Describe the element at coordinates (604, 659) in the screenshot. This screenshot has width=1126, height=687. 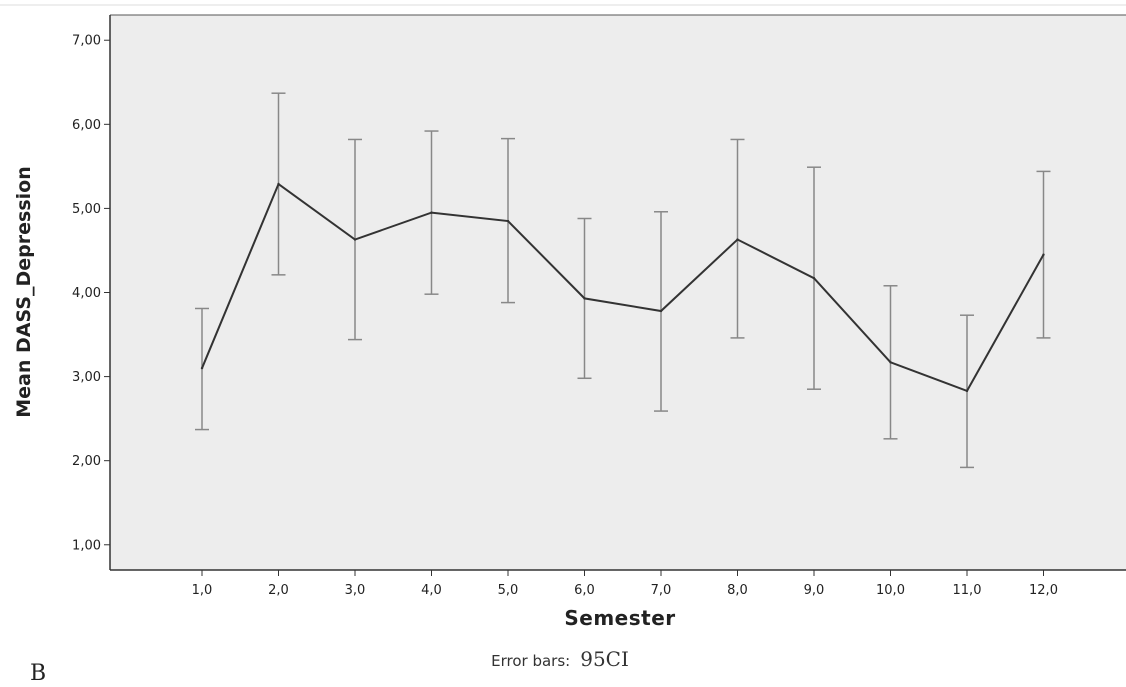
I see `error-bar-note-value: 95CI` at that location.